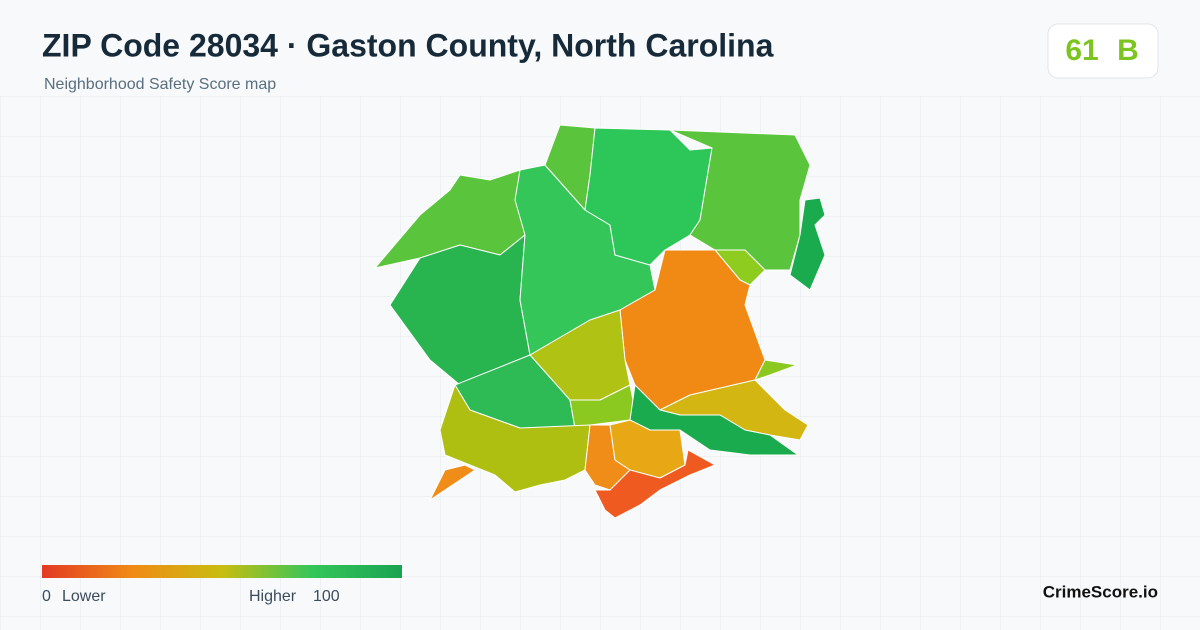  What do you see at coordinates (1128, 50) in the screenshot?
I see `score-grade: B` at bounding box center [1128, 50].